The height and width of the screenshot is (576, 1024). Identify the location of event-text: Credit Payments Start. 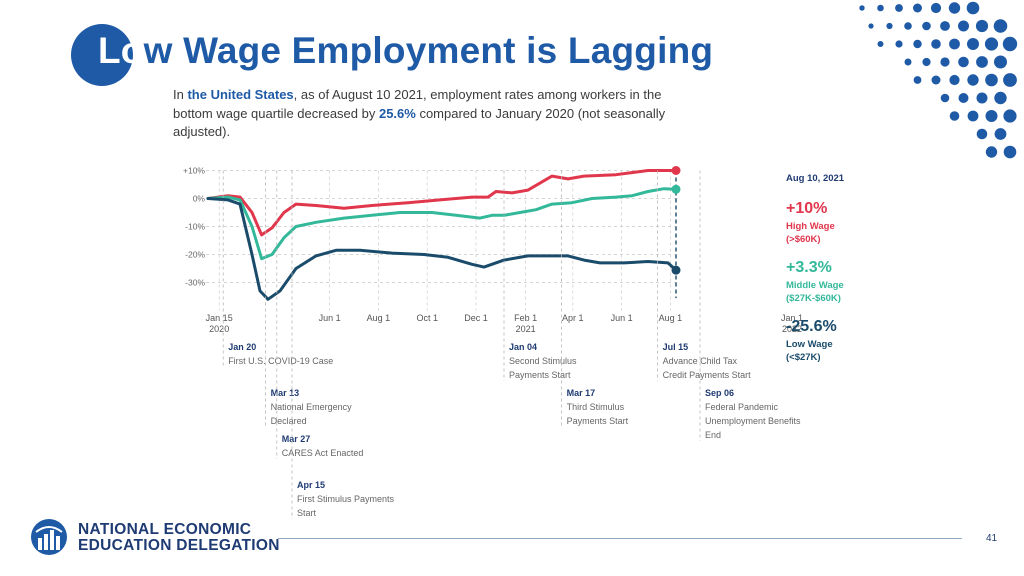
(707, 375).